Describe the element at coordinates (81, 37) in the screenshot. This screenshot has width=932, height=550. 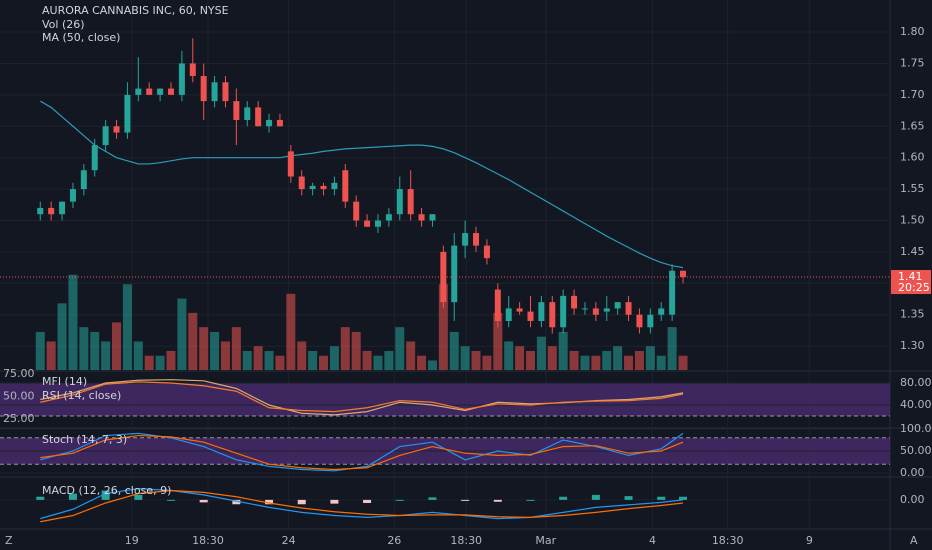
I see `legend-entry: MA (50, close)` at that location.